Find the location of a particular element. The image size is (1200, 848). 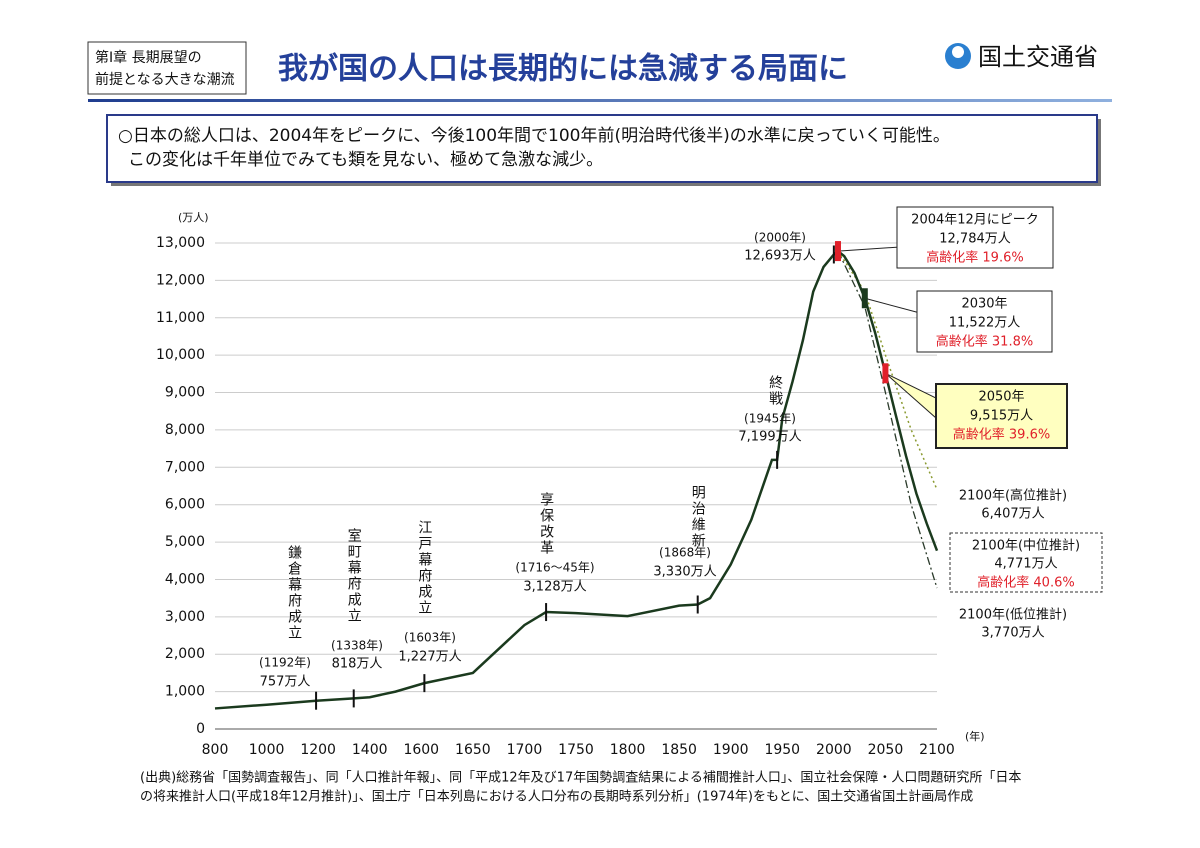

y-tick-label: 3,000 is located at coordinates (185, 617).